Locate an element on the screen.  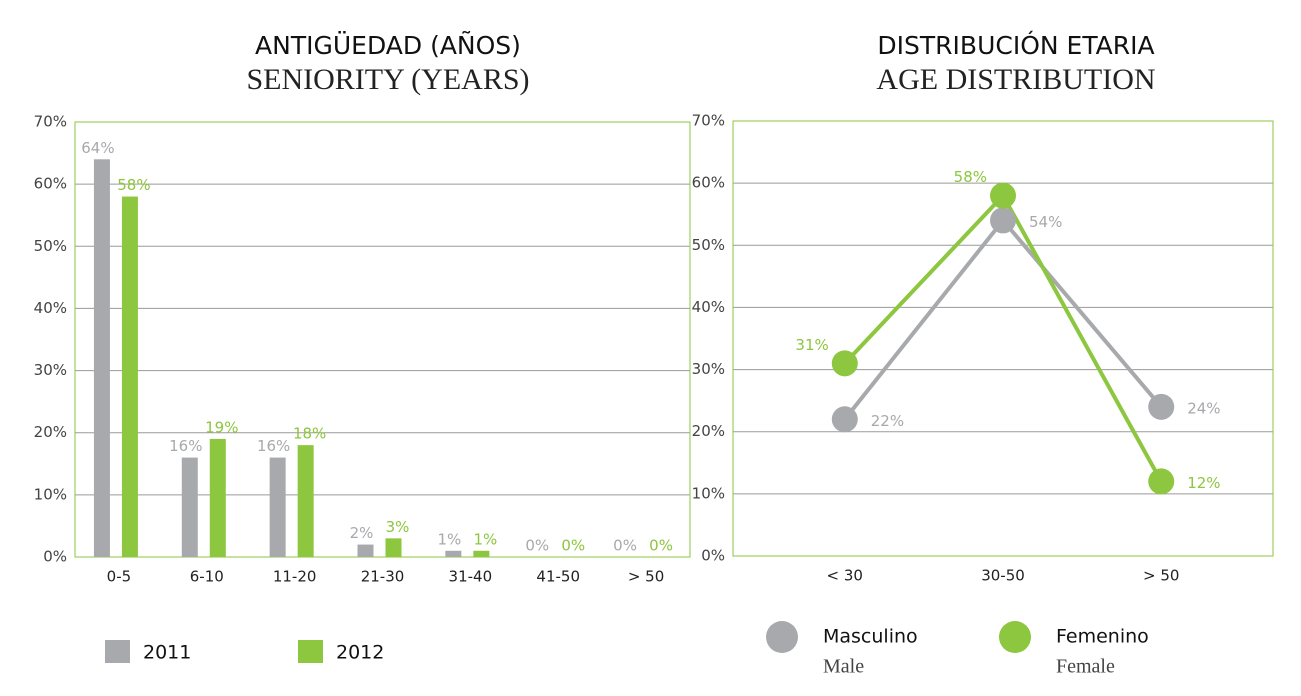
data-label: 3% is located at coordinates (398, 527).